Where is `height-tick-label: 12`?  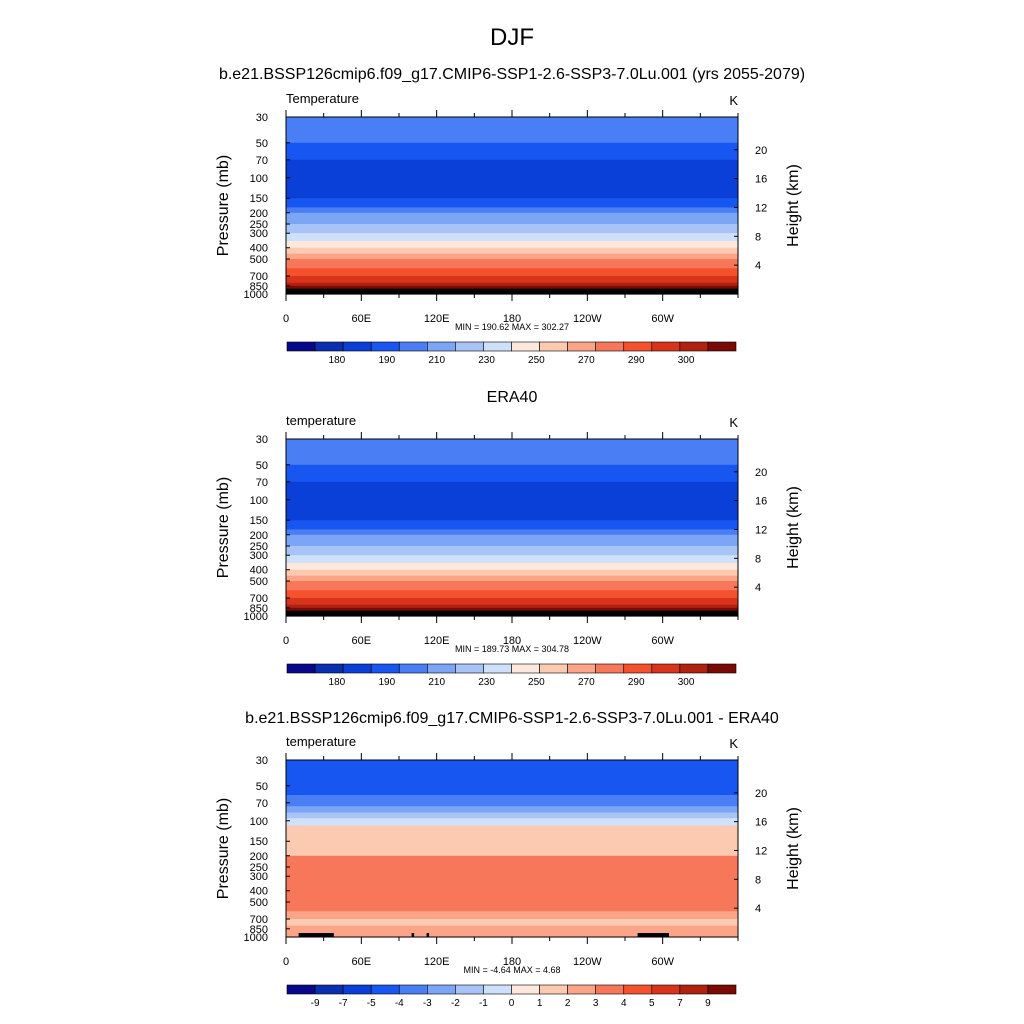
height-tick-label: 12 is located at coordinates (761, 851).